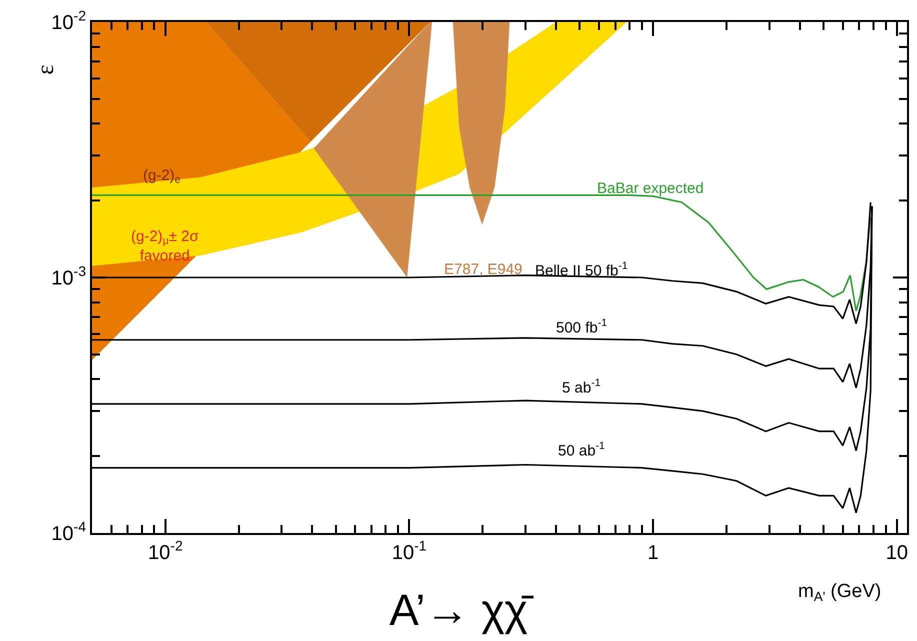 The width and height of the screenshot is (917, 641). I want to click on annotation: Belle II 50 fb$^{-1}$, so click(581, 270).